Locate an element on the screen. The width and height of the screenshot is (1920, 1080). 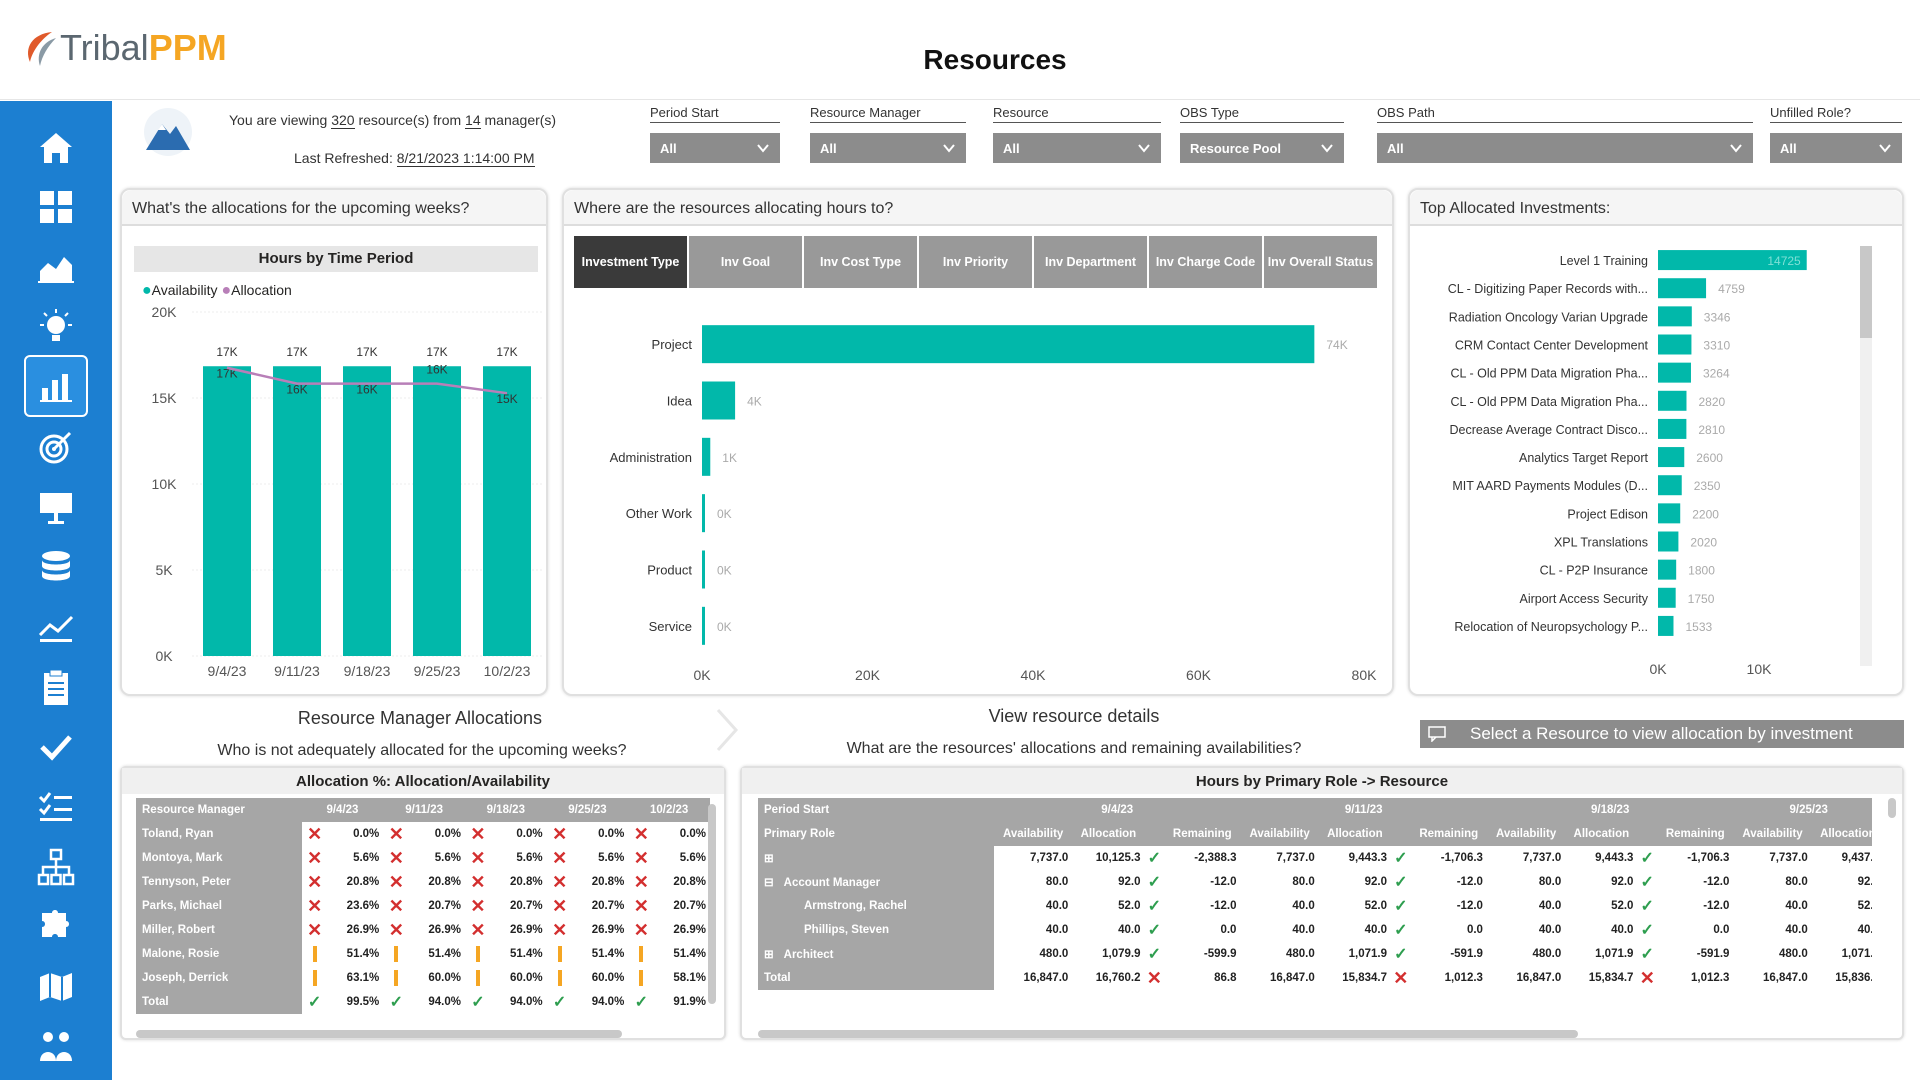
check-icon: ✓ is located at coordinates (1154, 954).